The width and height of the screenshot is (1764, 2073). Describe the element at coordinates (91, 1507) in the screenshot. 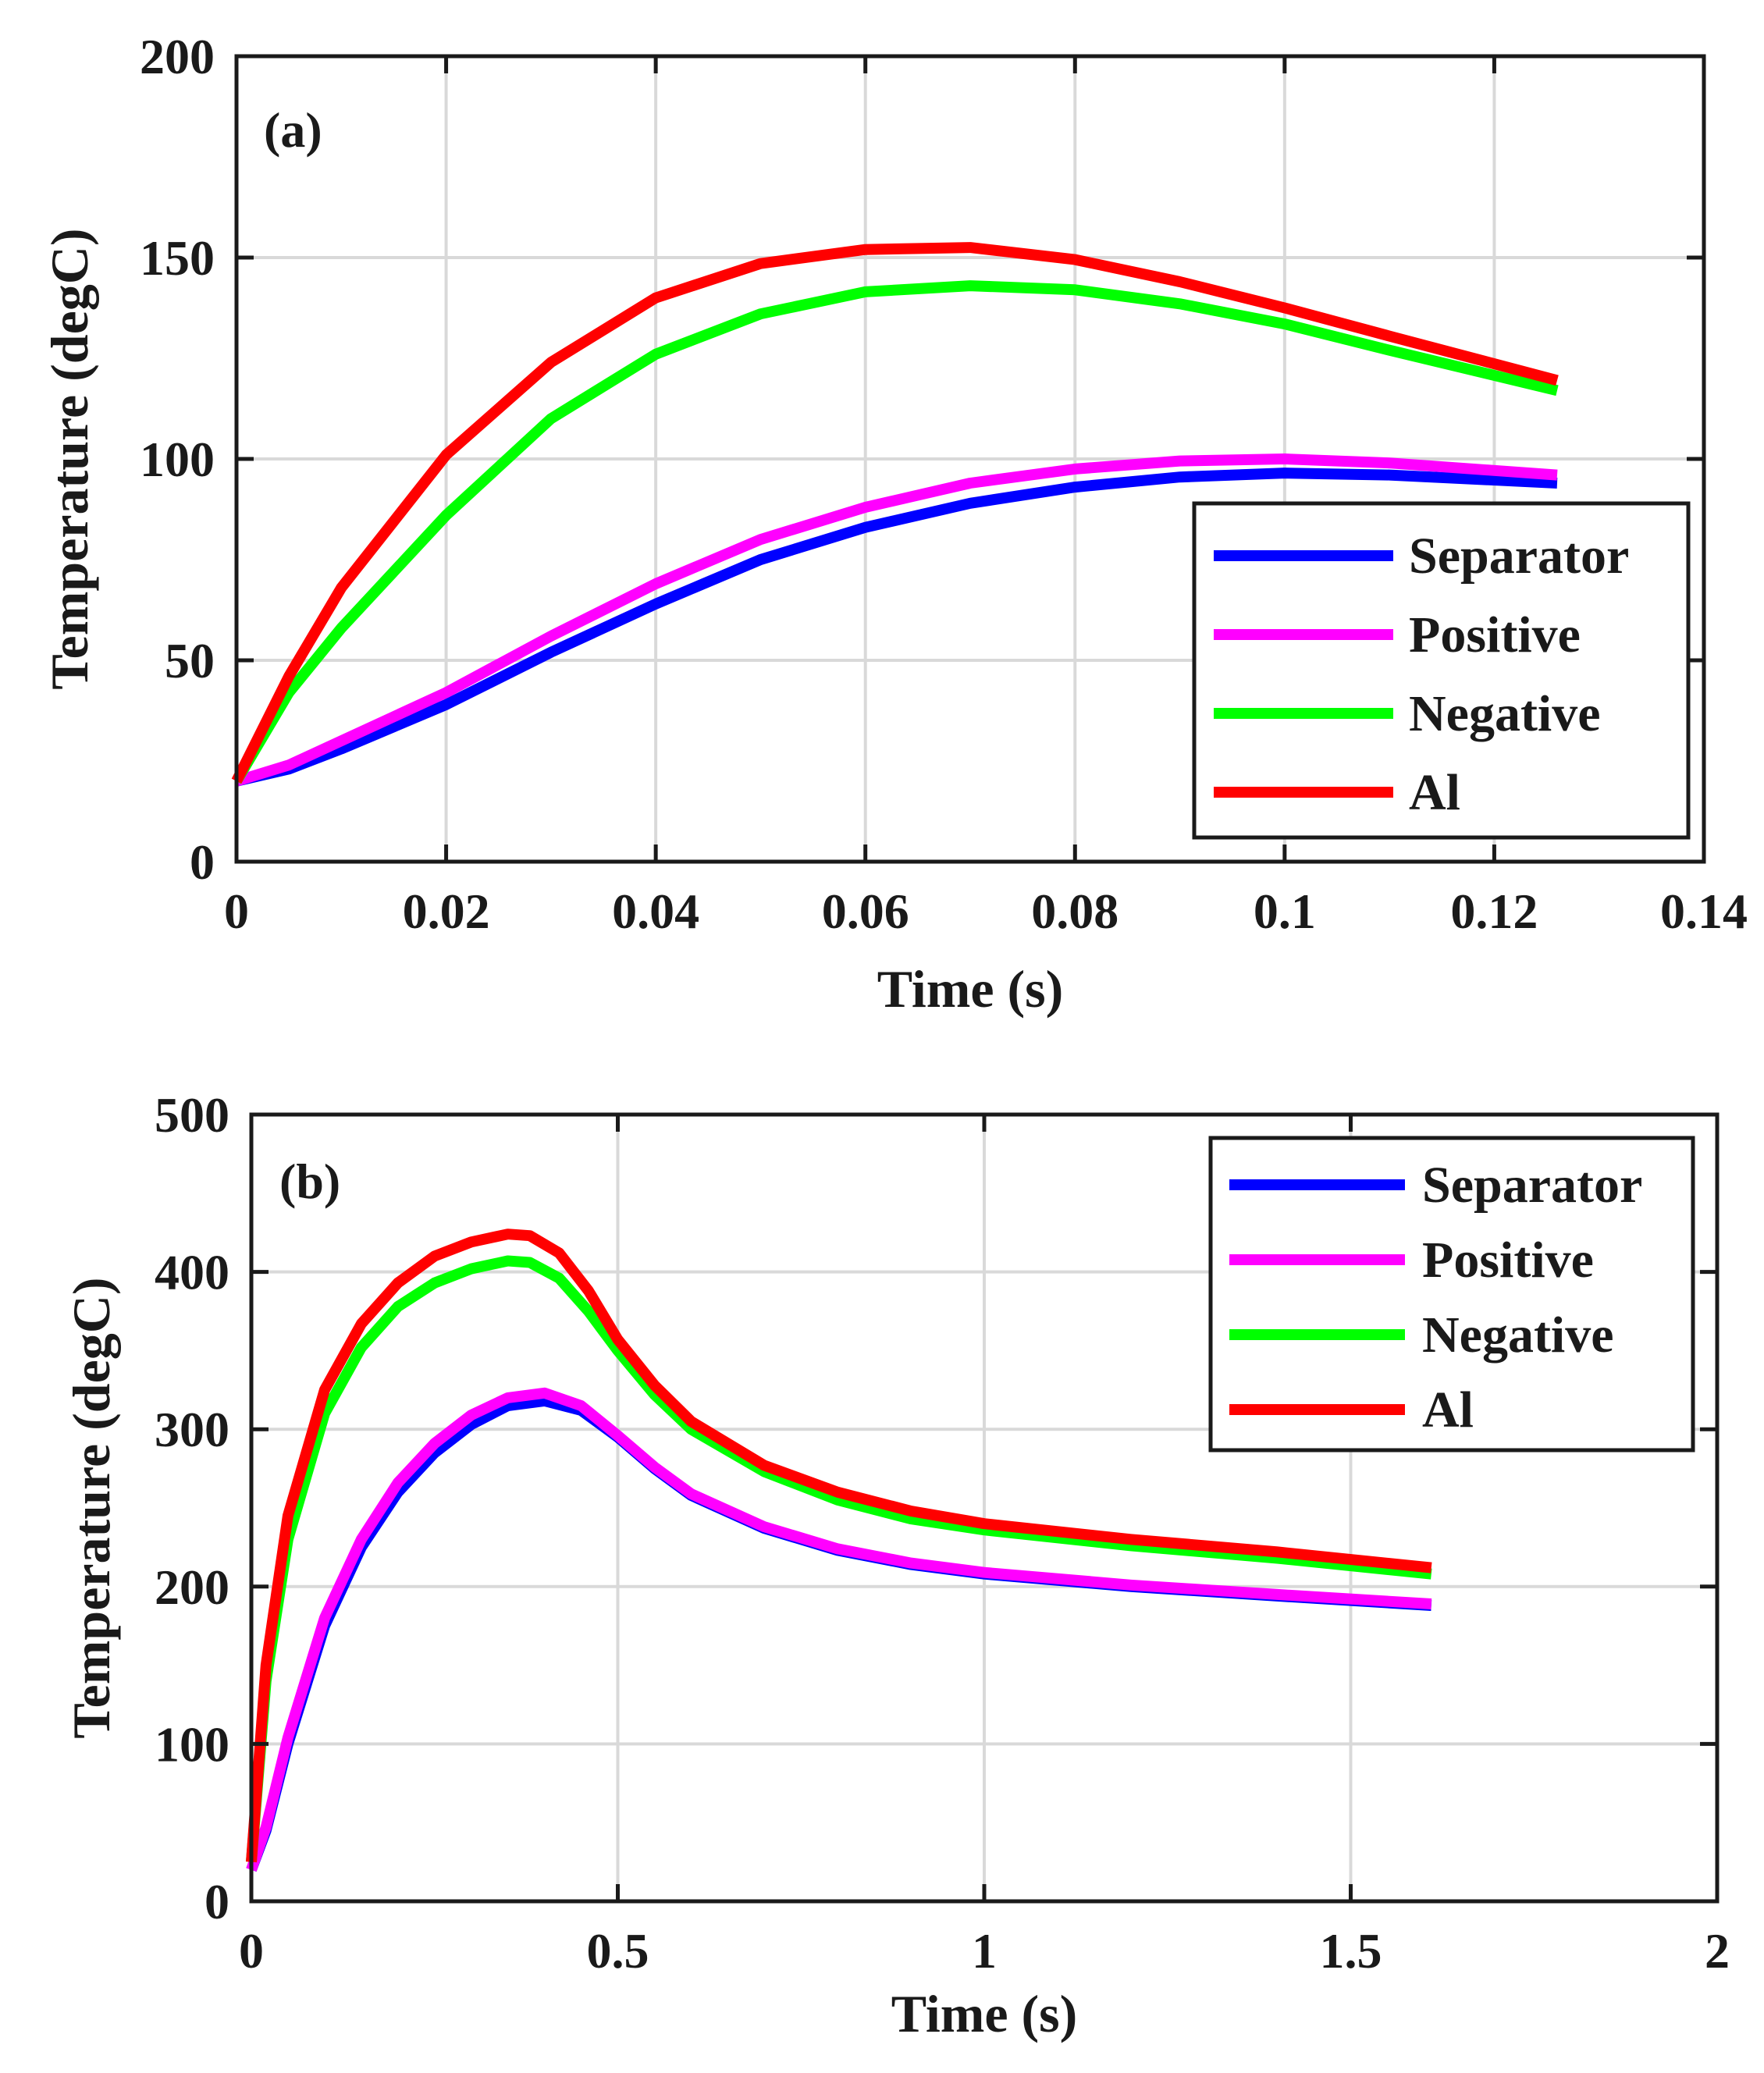

I see `y-axis-label-b: Temperature (degC)` at that location.